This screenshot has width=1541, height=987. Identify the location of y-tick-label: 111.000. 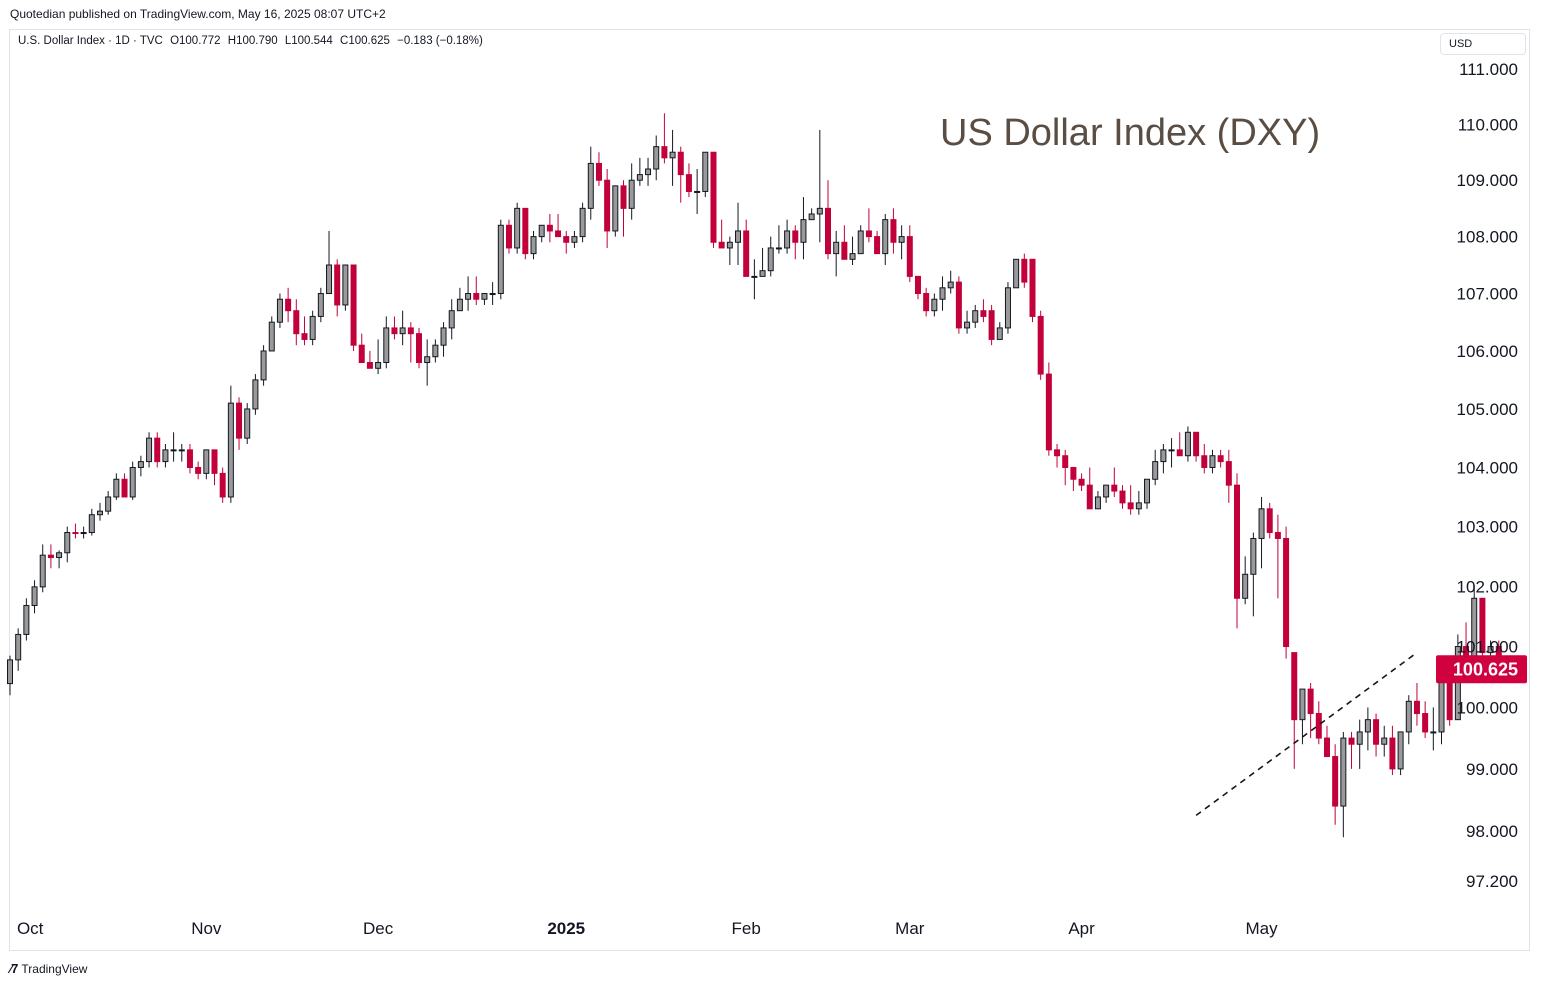
(1488, 69).